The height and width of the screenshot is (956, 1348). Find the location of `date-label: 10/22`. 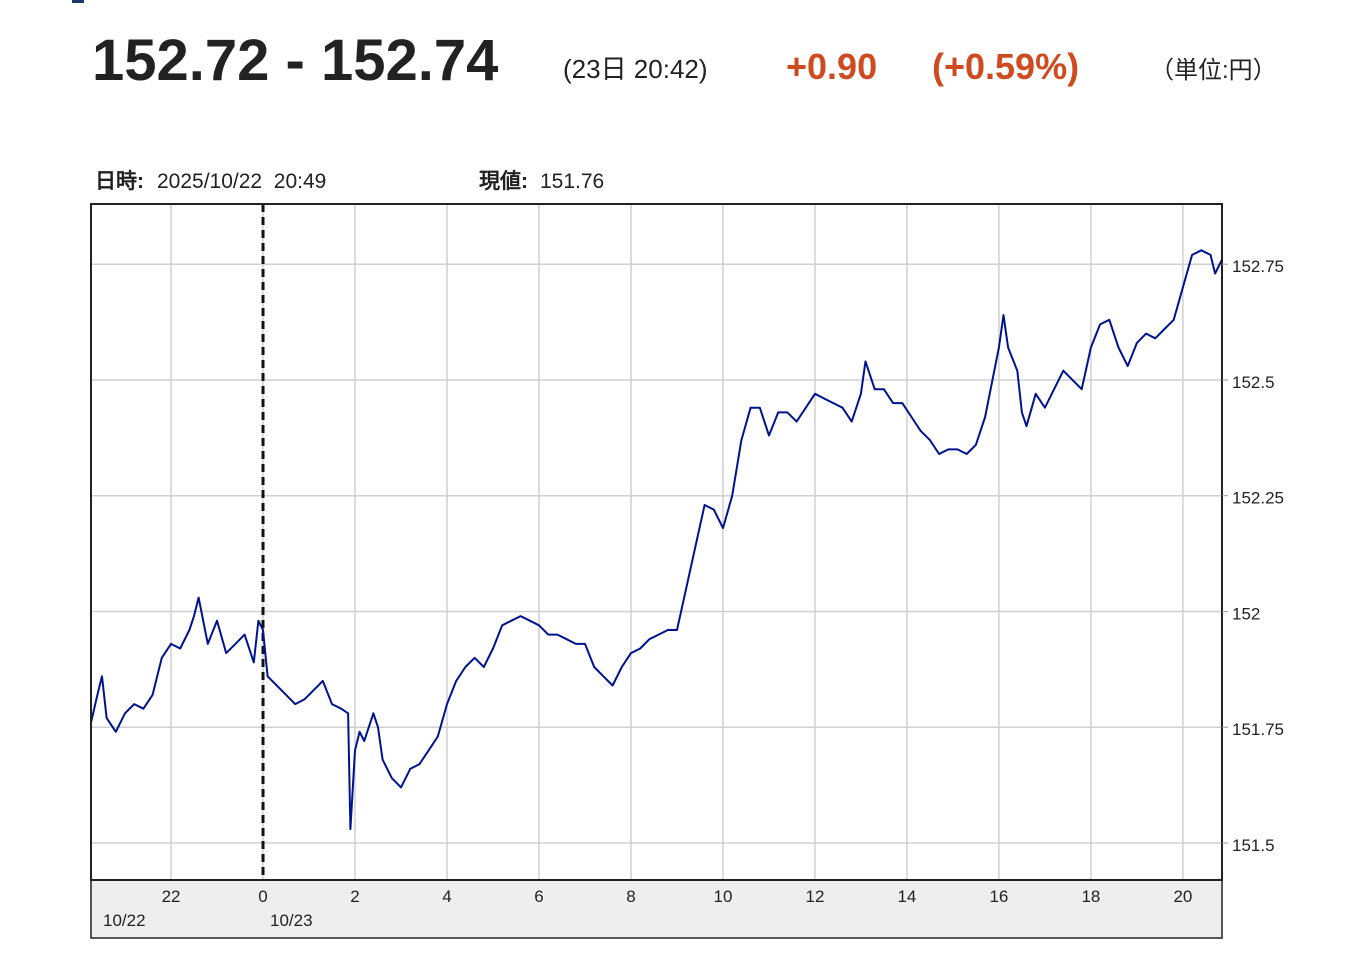

date-label: 10/22 is located at coordinates (124, 920).